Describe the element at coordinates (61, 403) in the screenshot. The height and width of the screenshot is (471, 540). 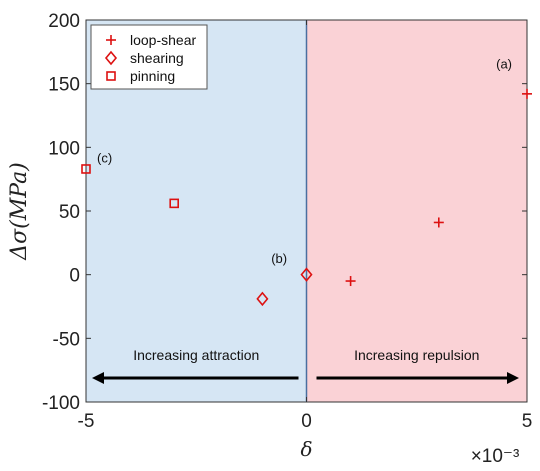
I see `y-tick-label: -100` at that location.